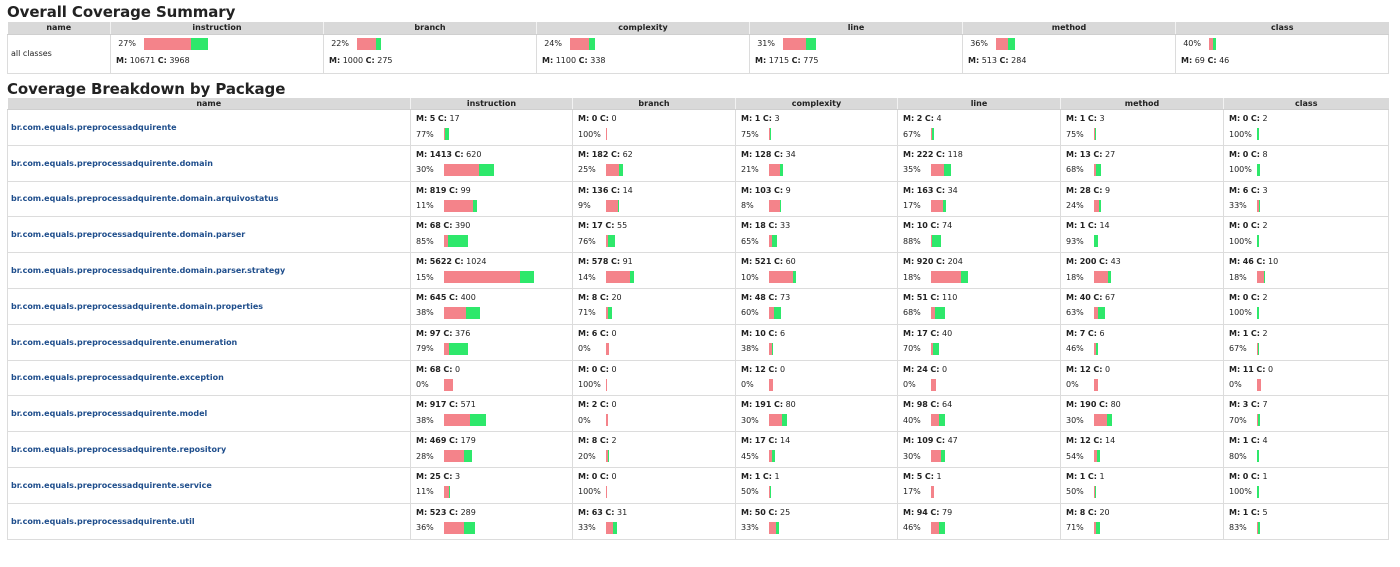 This screenshot has height=567, width=1400. I want to click on covered-count: 34, so click(790, 154).